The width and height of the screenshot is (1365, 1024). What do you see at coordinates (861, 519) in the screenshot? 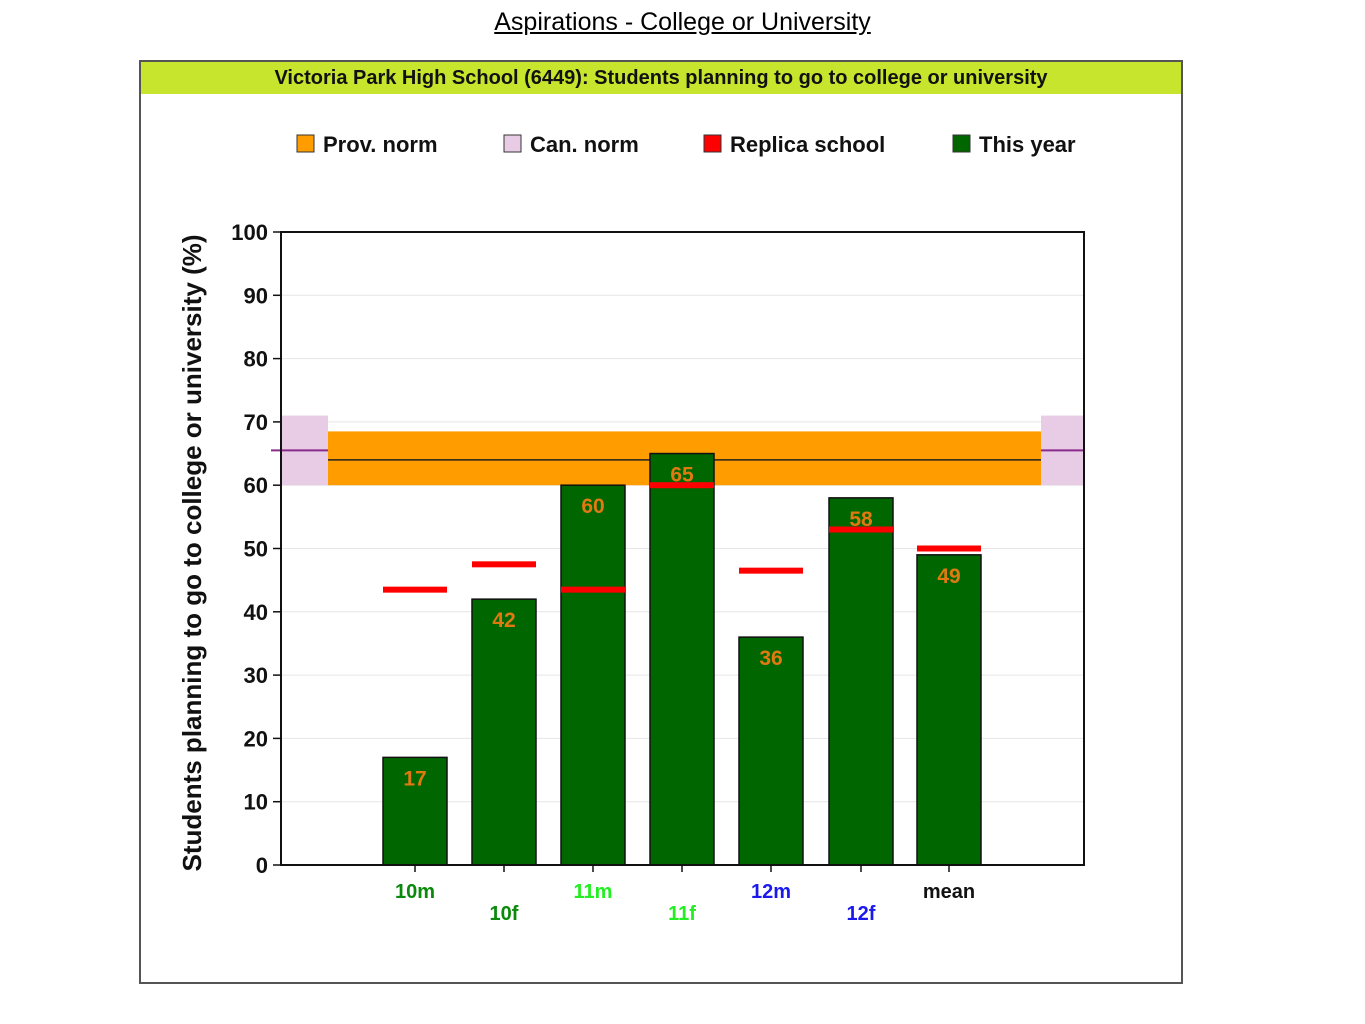
I see `value-label-12f: 58` at bounding box center [861, 519].